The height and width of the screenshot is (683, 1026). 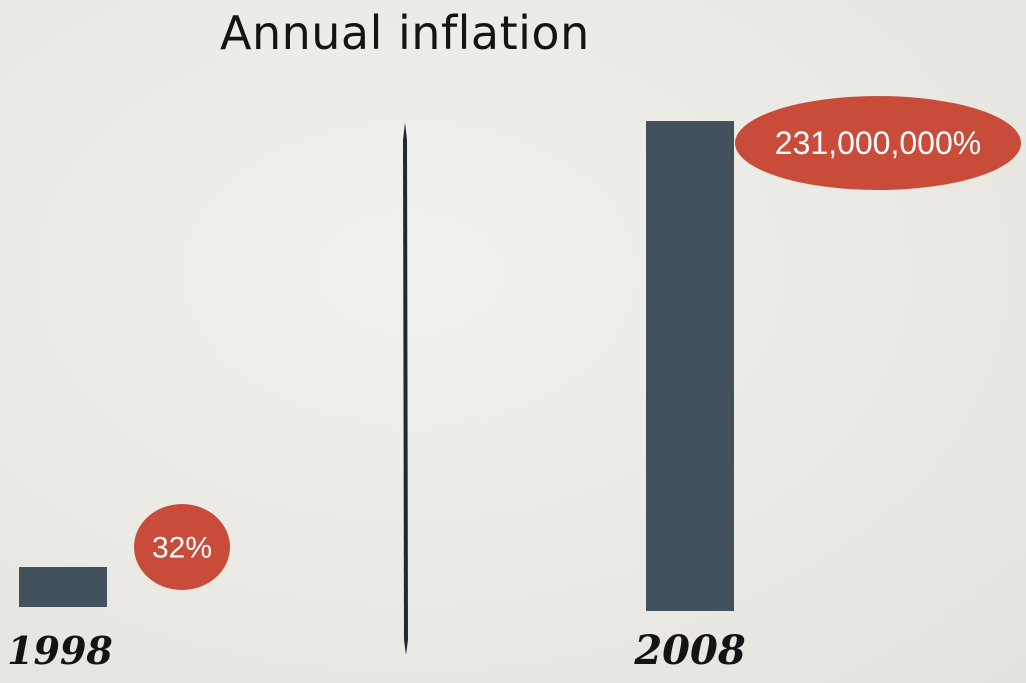 I want to click on value-bubble-1998, so click(x=182, y=547).